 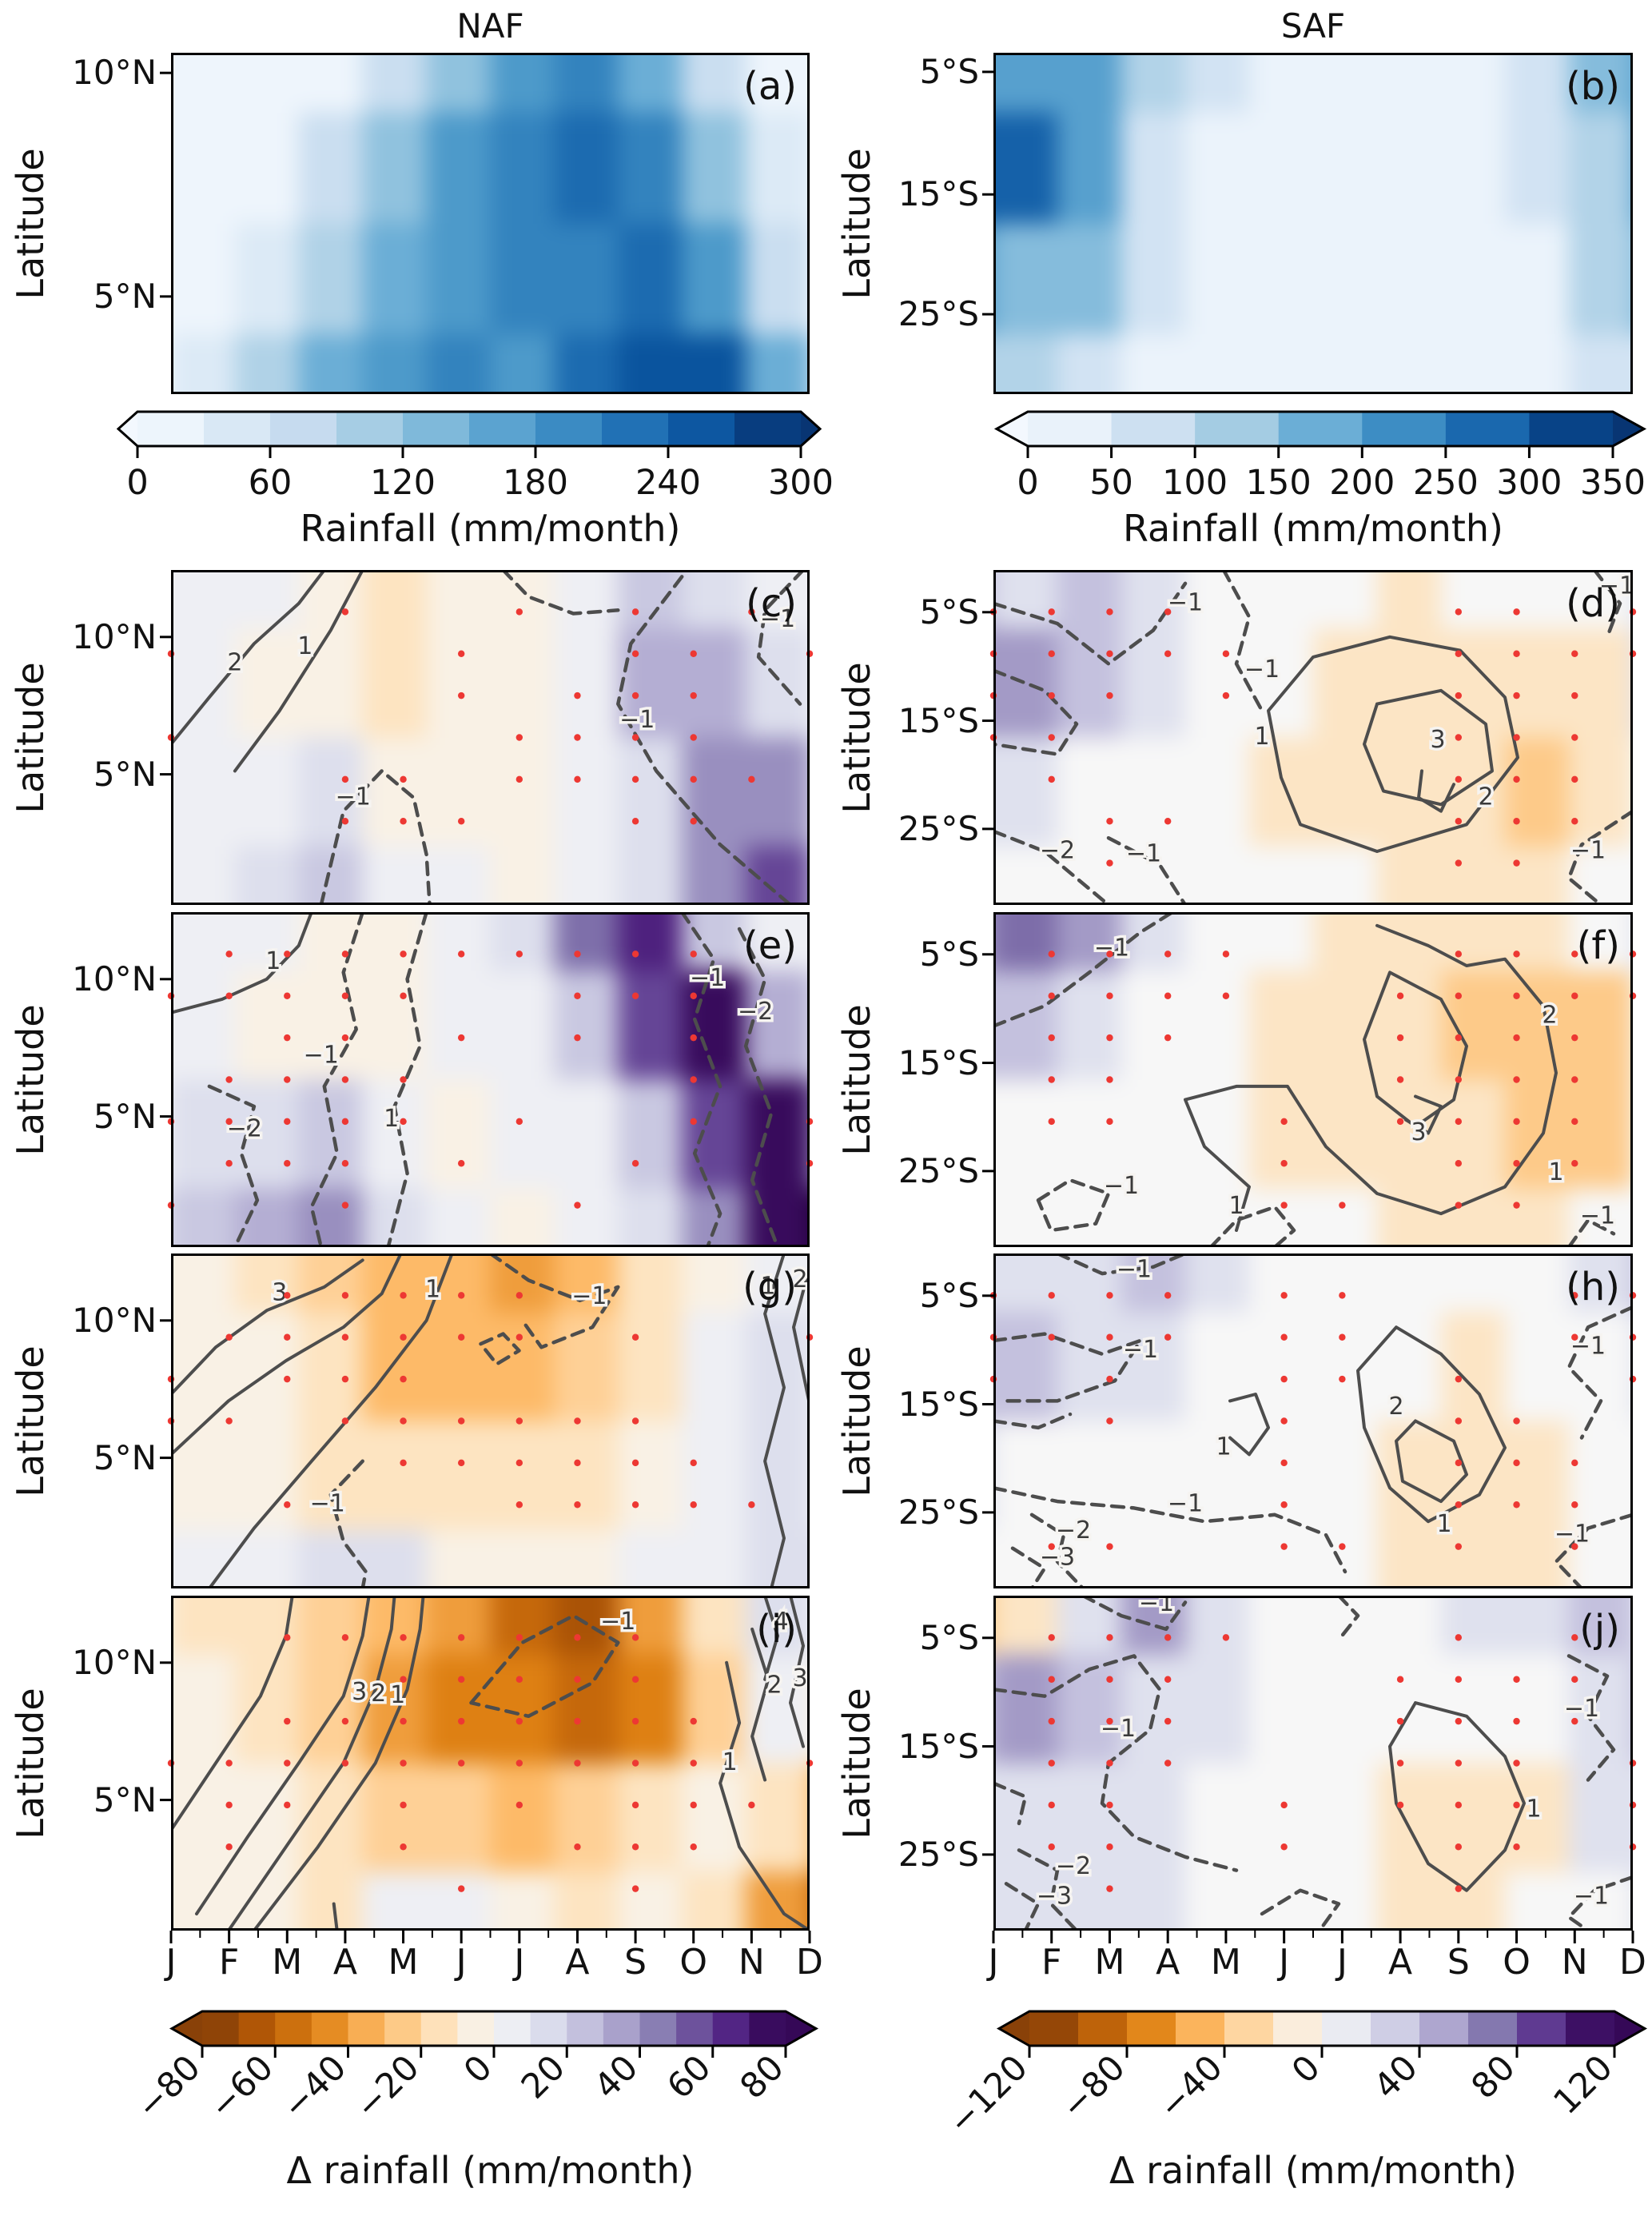 What do you see at coordinates (1168, 1962) in the screenshot?
I see `x-tick-label-month: A` at bounding box center [1168, 1962].